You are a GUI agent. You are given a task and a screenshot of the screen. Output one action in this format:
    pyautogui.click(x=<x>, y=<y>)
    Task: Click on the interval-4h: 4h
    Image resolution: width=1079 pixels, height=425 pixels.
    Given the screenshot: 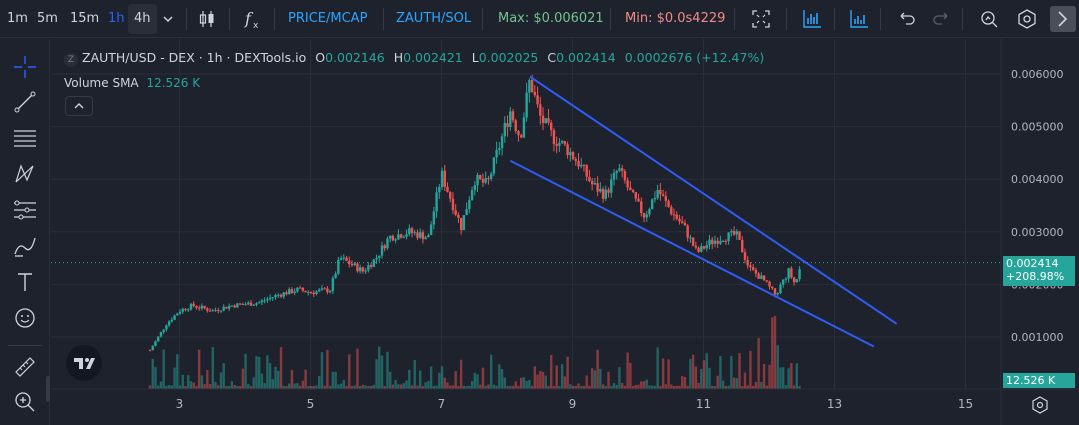 What is the action you would take?
    pyautogui.click(x=142, y=19)
    